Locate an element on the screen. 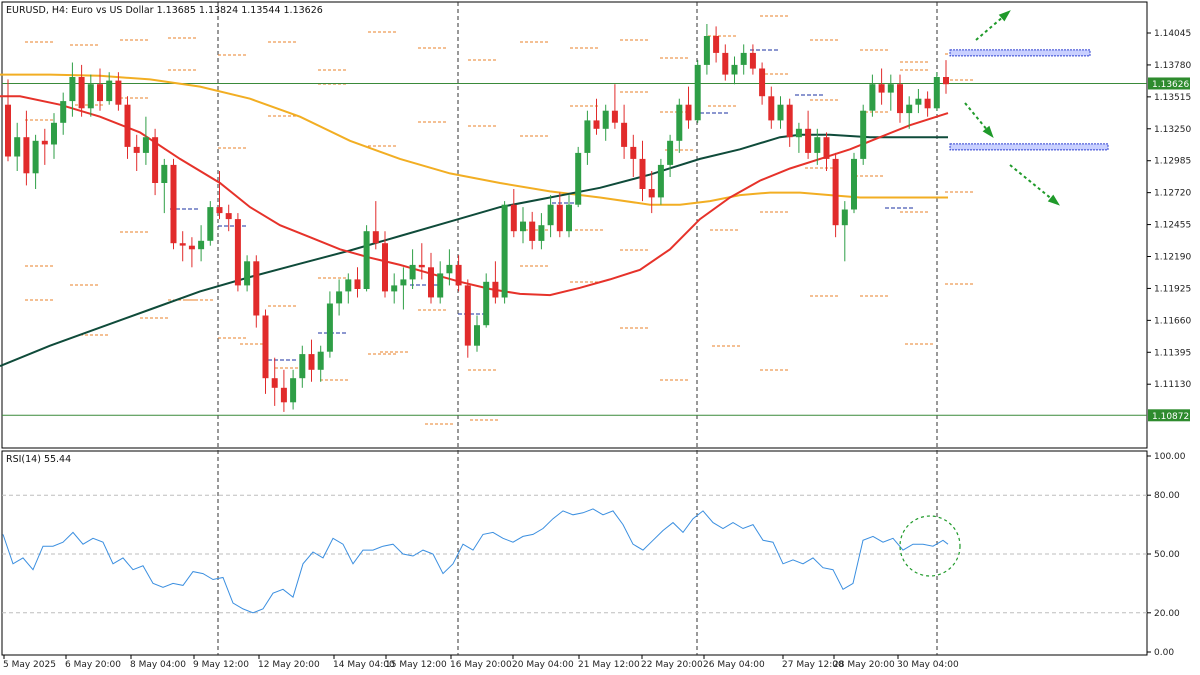 The width and height of the screenshot is (1200, 675). price-tick-label-3: 1.13250 is located at coordinates (1172, 130).